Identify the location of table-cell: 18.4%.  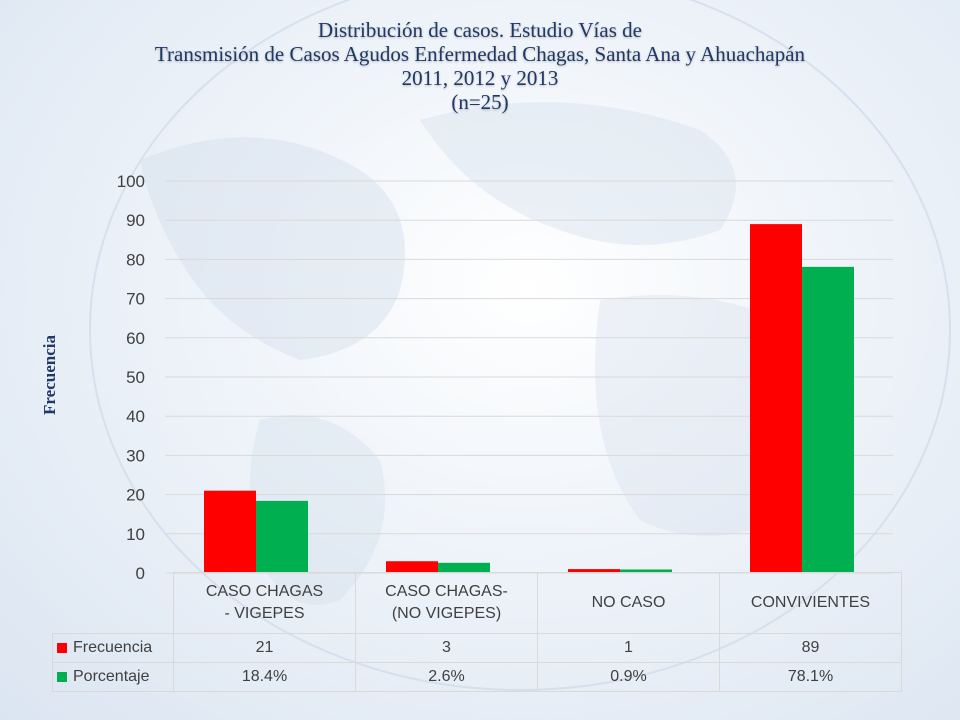
(264, 677).